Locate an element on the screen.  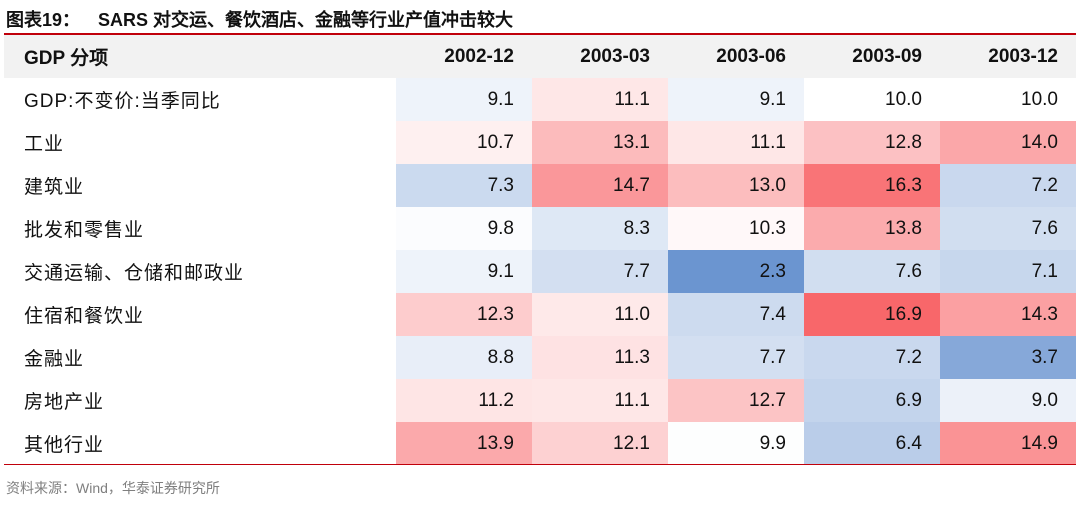
header-label: GDP 分项 is located at coordinates (200, 56).